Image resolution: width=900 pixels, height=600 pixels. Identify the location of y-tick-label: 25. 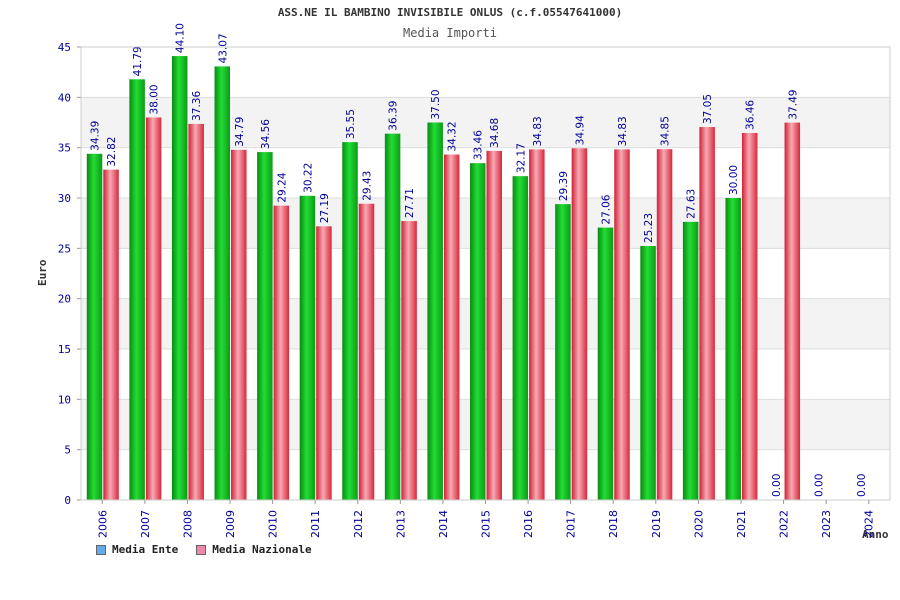
(64, 248).